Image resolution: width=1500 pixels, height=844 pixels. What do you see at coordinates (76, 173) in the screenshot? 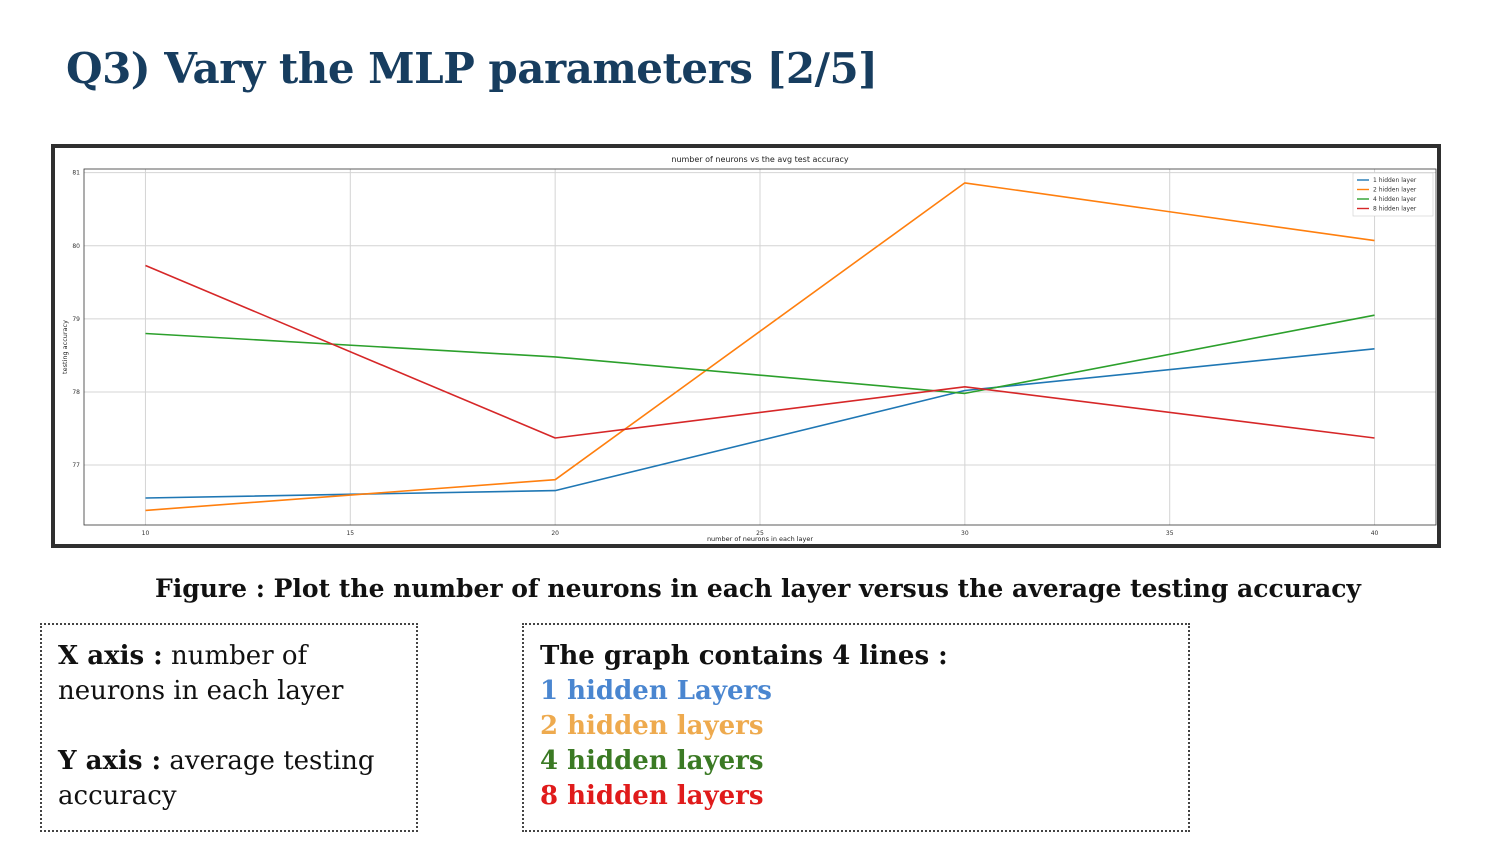
I see `y-tick-label: 81` at bounding box center [76, 173].